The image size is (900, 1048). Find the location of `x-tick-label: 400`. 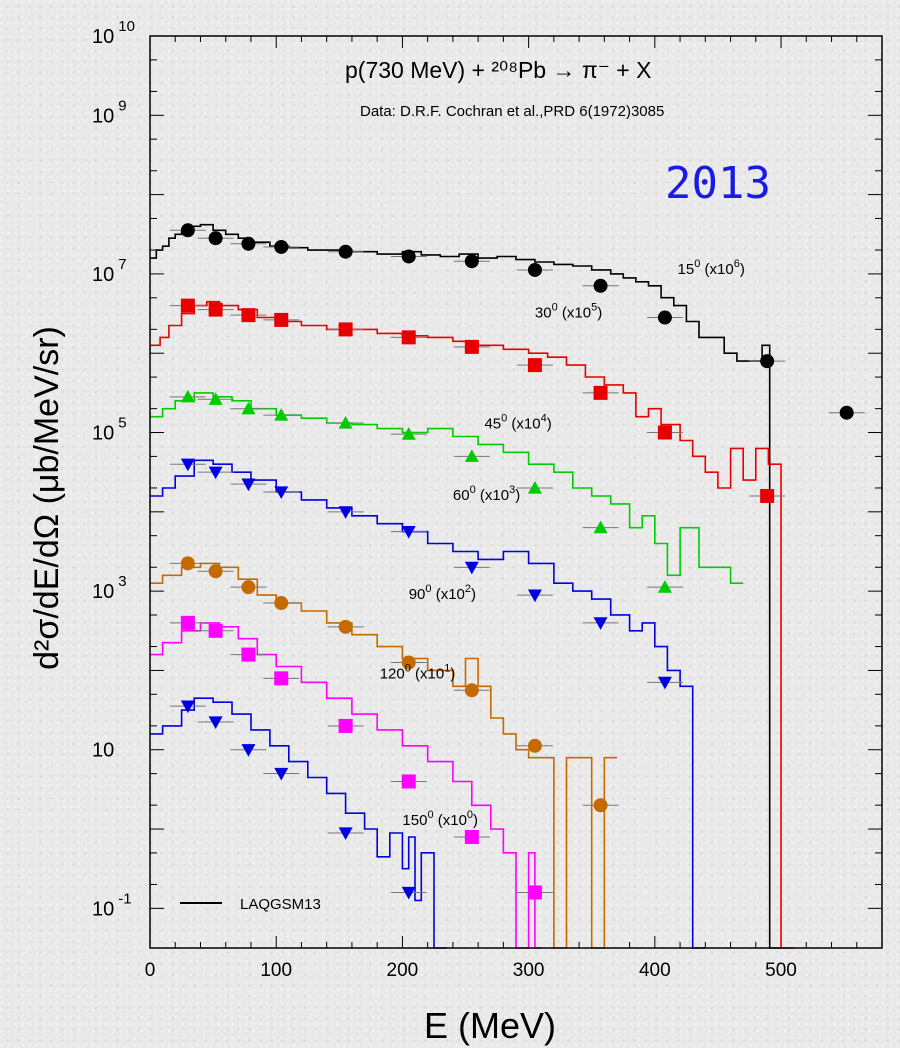

x-tick-label: 400 is located at coordinates (655, 970).